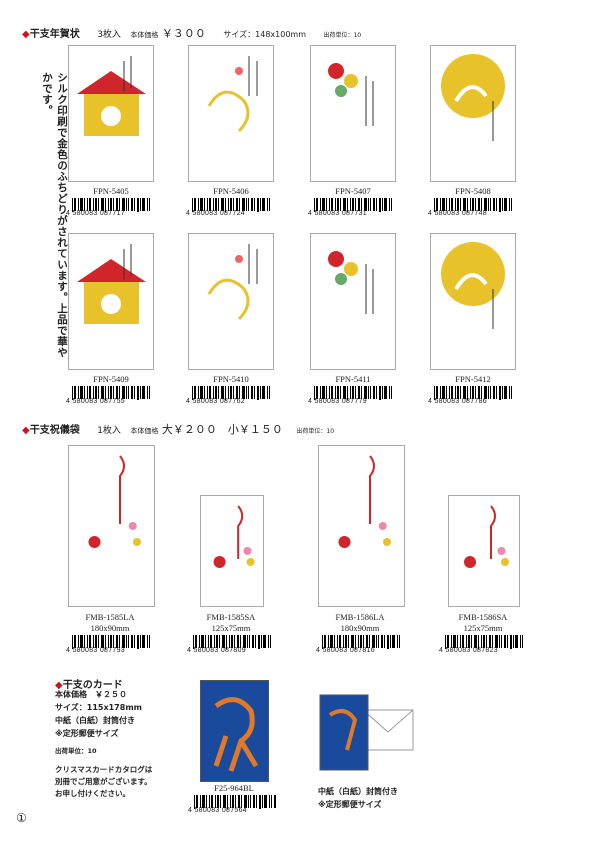 This screenshot has height=842, width=595. I want to click on note-line: お申し付けください。, so click(92, 793).